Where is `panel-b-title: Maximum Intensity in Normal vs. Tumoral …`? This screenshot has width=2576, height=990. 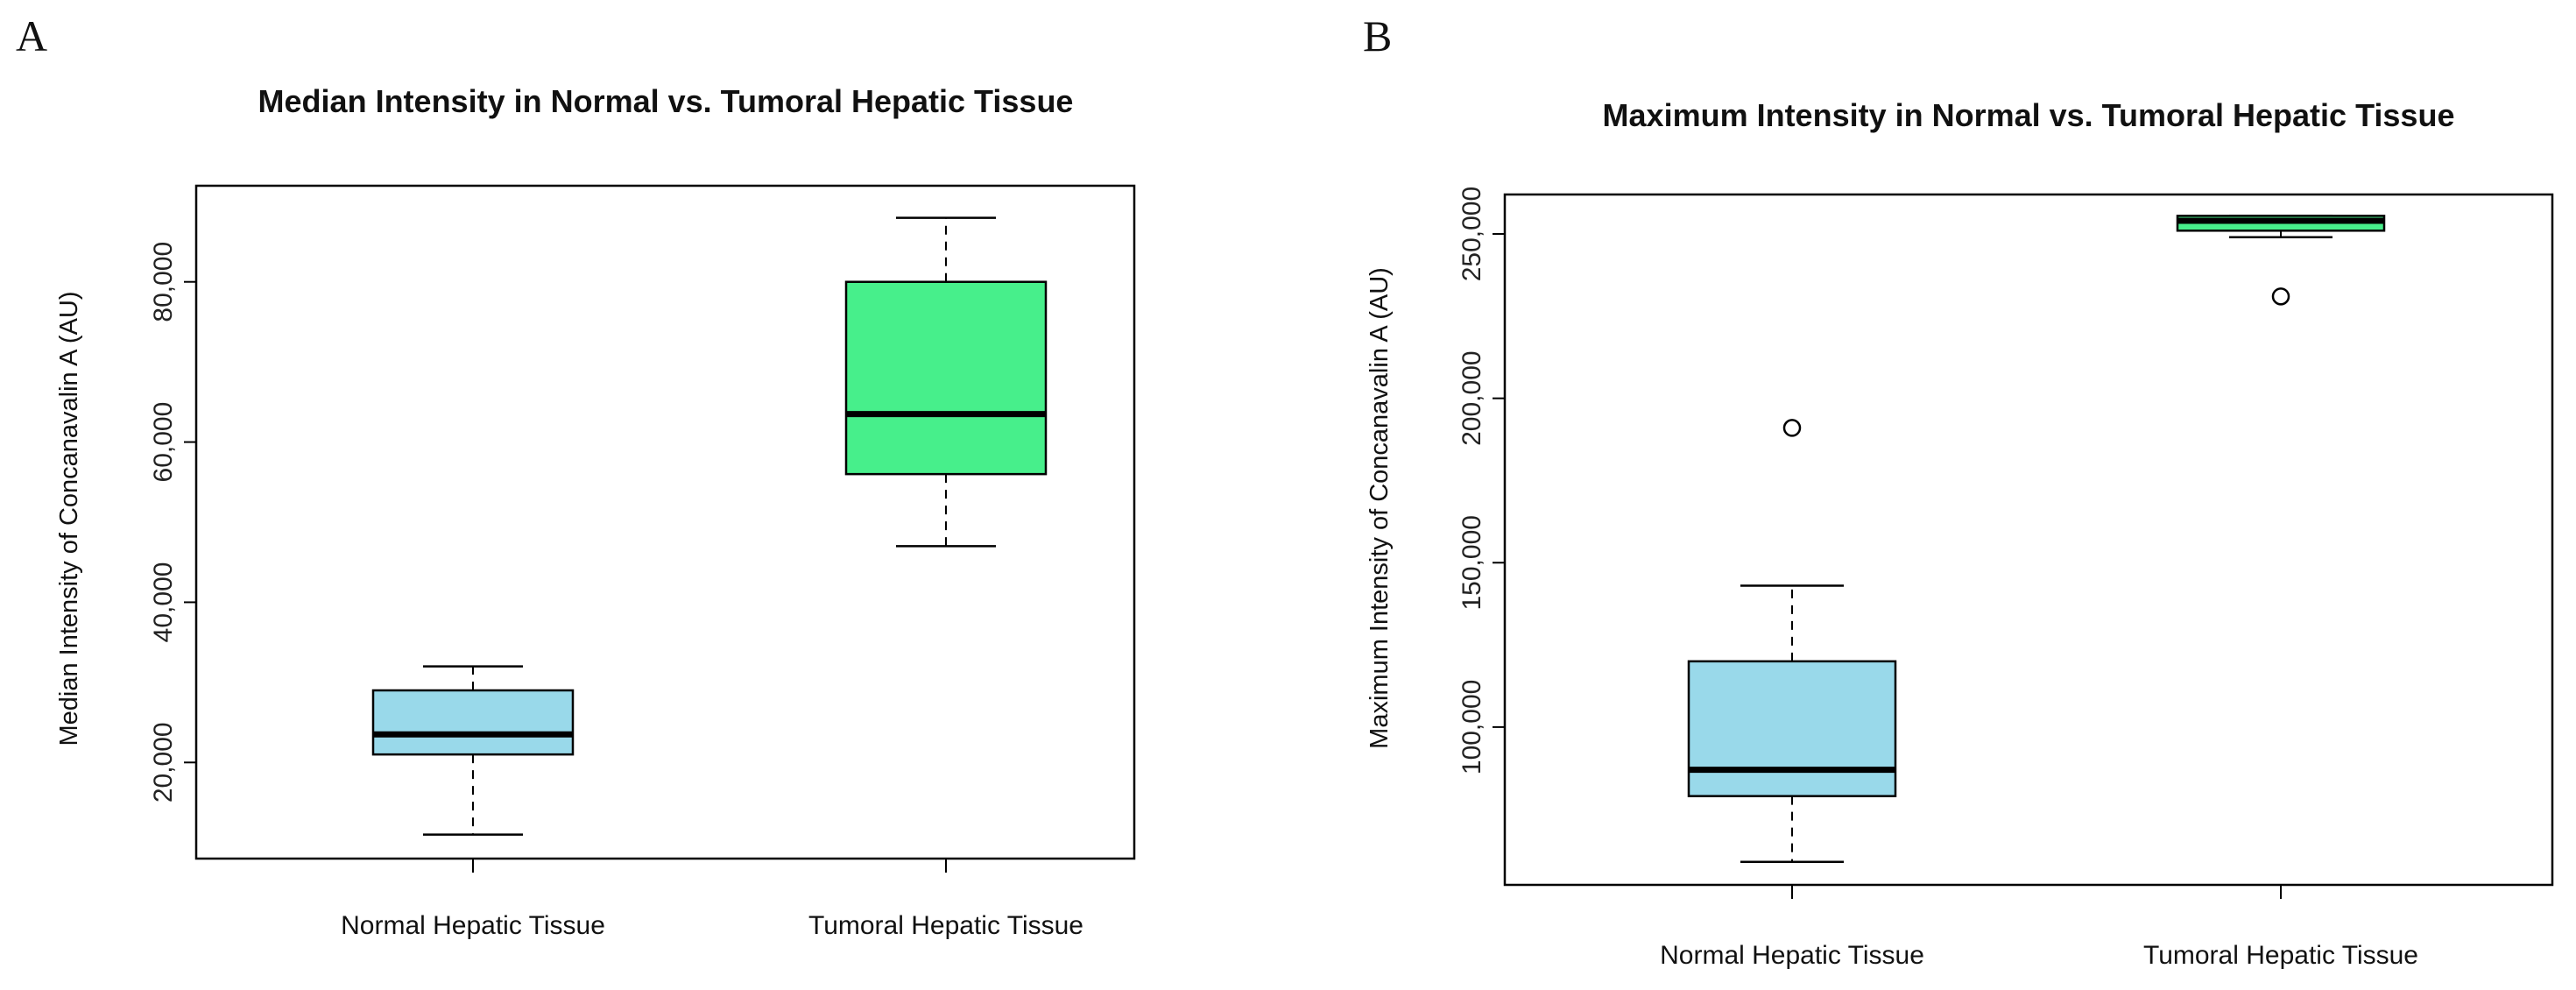
panel-b-title: Maximum Intensity in Normal vs. Tumoral … is located at coordinates (2029, 115).